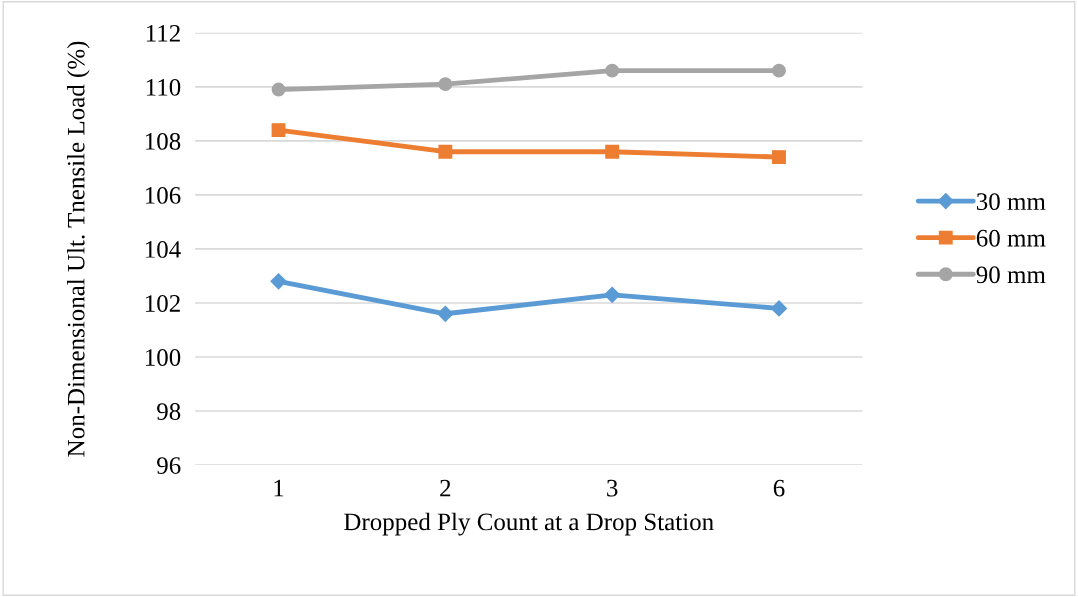 The image size is (1078, 597). What do you see at coordinates (612, 488) in the screenshot?
I see `x-tick-label: 3` at bounding box center [612, 488].